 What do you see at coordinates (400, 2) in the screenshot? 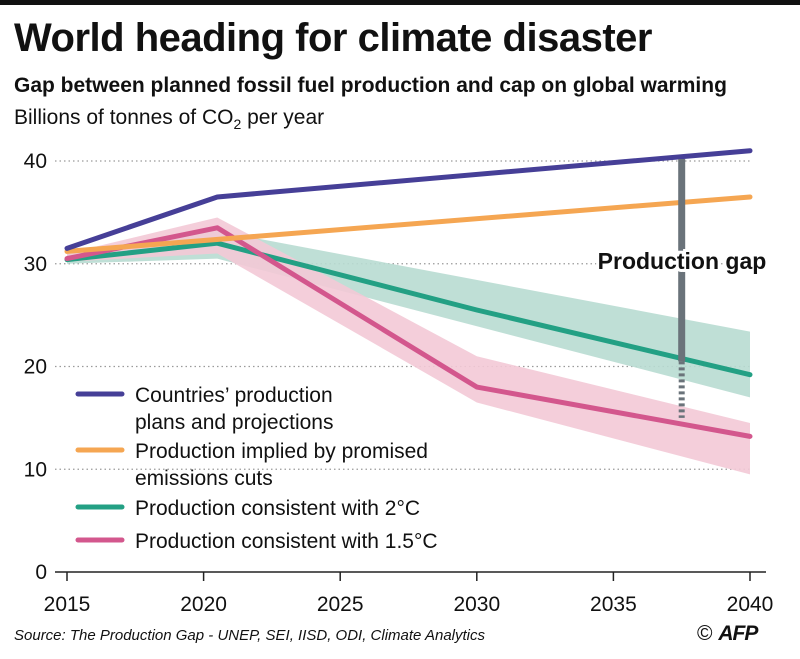
I see `top-rule` at bounding box center [400, 2].